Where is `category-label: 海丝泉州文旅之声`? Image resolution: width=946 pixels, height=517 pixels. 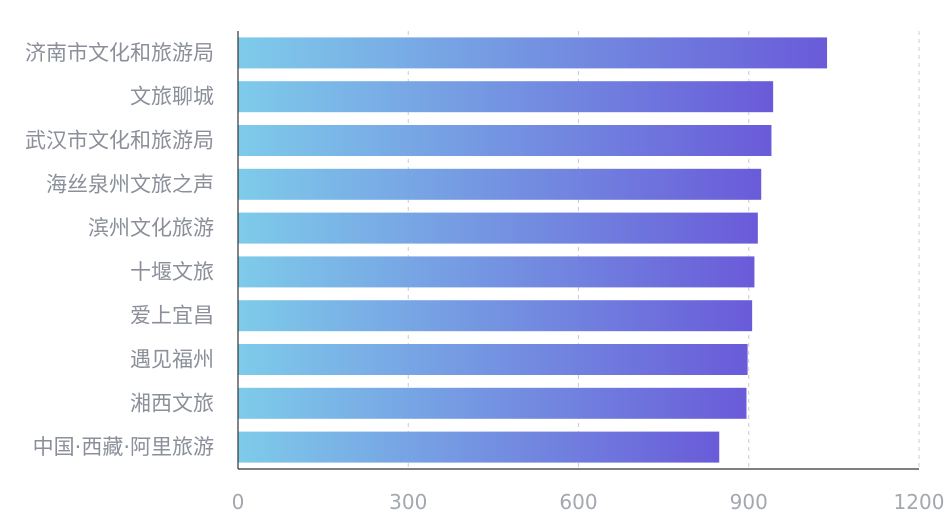 category-label: 海丝泉州文旅之声 is located at coordinates (130, 184).